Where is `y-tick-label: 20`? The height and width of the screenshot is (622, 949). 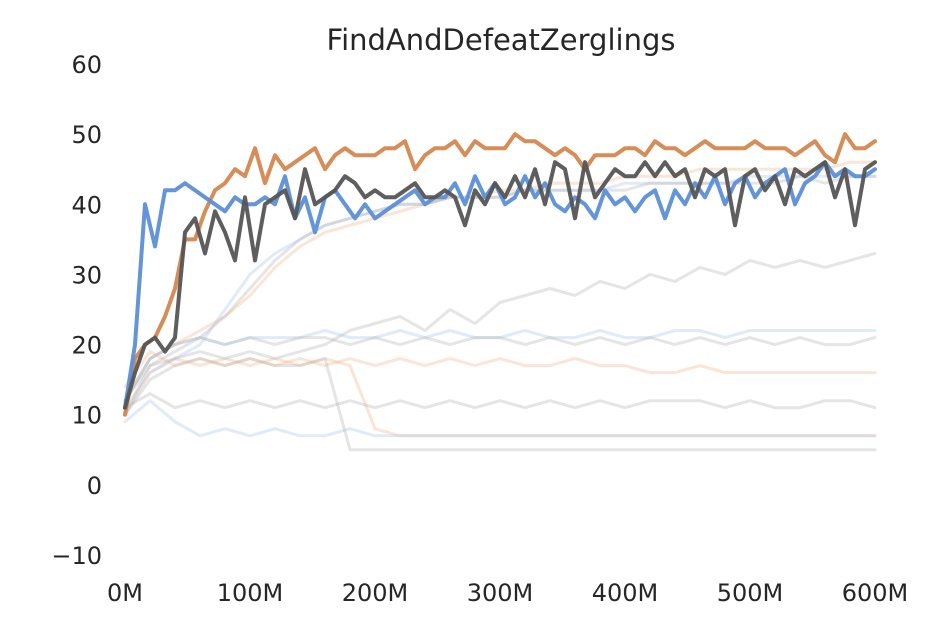
y-tick-label: 20 is located at coordinates (86, 346).